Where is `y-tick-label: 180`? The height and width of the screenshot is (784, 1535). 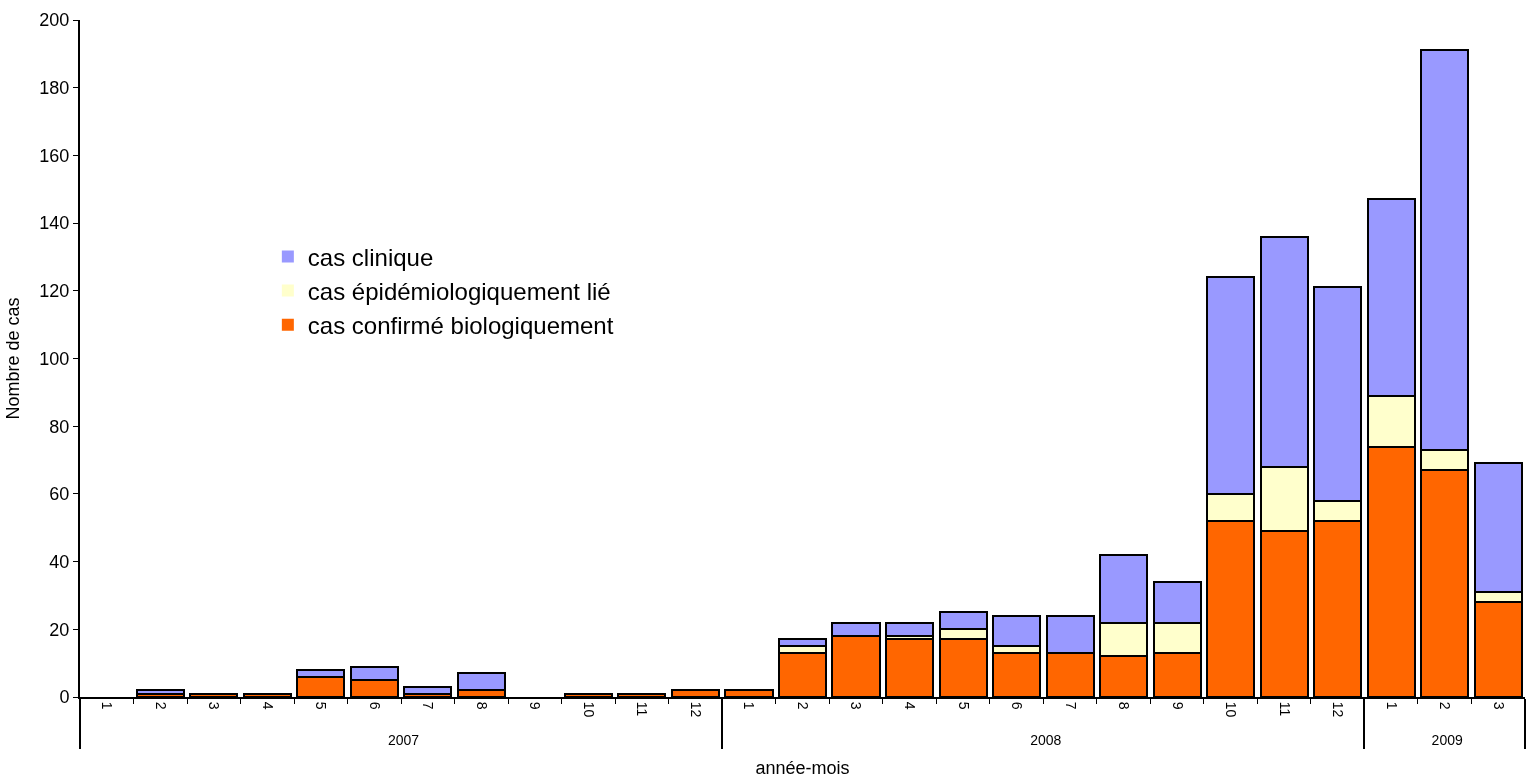
y-tick-label: 180 is located at coordinates (54, 88).